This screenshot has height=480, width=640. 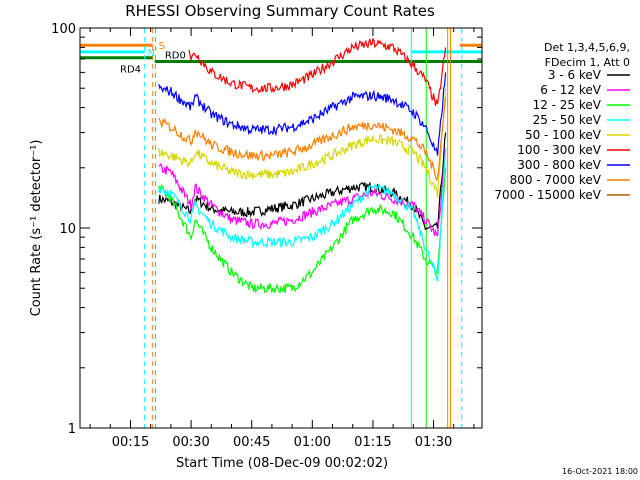 I want to click on x-tick-label: 00:15, so click(x=130, y=442).